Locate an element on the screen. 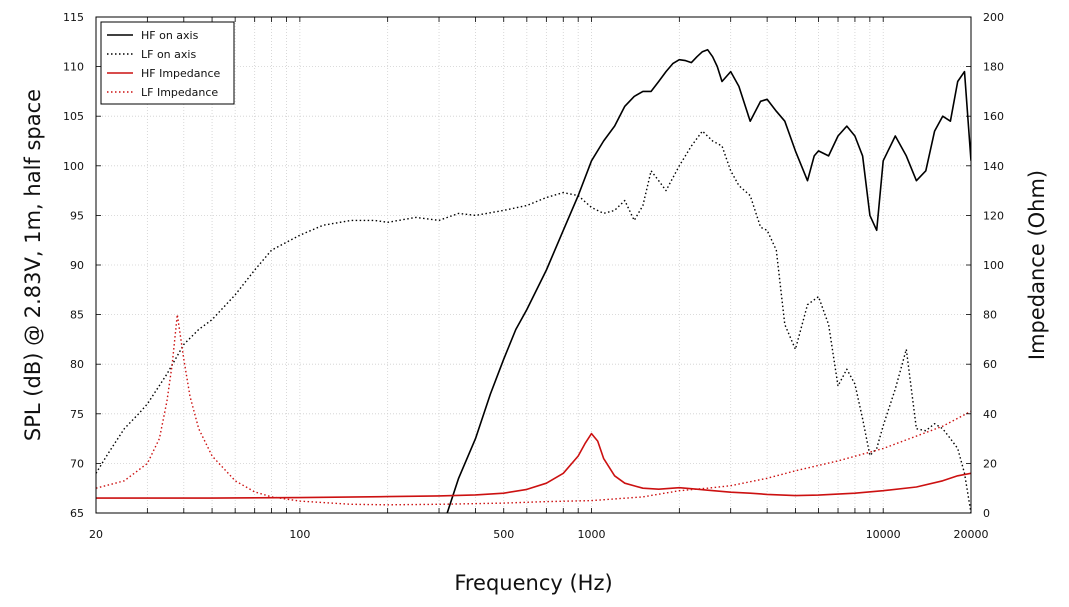 The width and height of the screenshot is (1069, 607). y-tick-label: 110 is located at coordinates (73, 67).